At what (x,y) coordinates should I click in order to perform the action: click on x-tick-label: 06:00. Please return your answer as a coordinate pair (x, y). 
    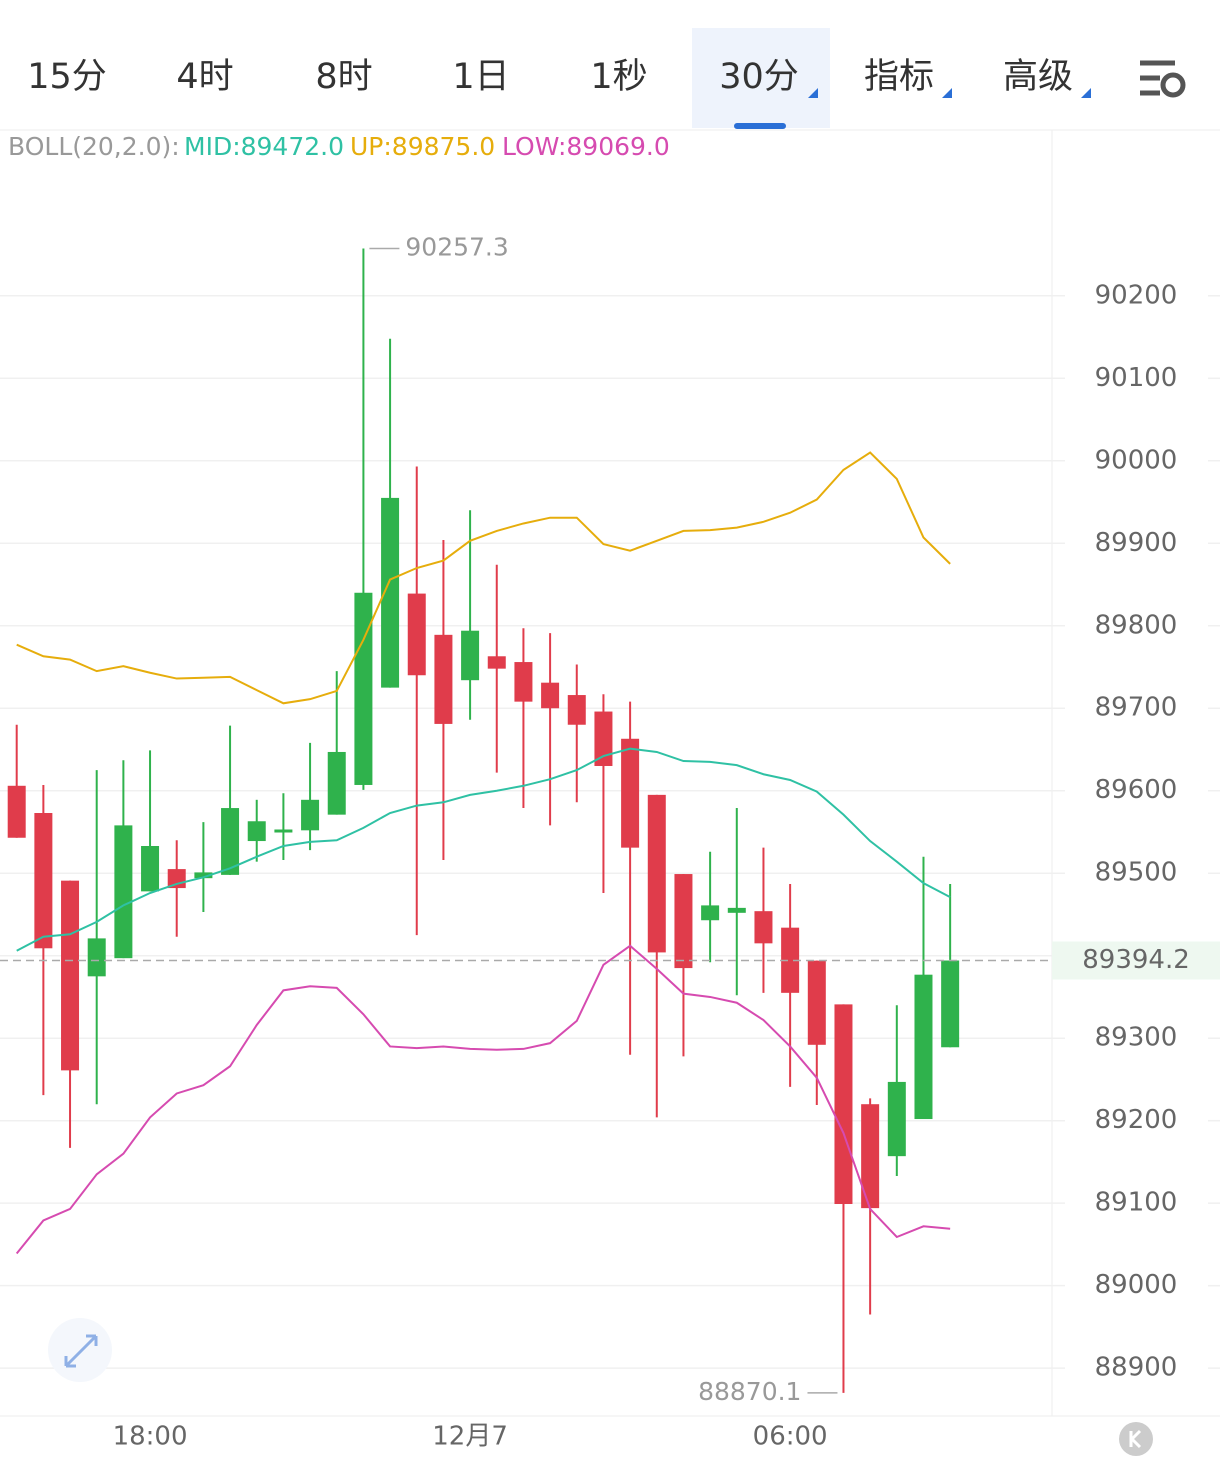
    Looking at the image, I should click on (790, 1437).